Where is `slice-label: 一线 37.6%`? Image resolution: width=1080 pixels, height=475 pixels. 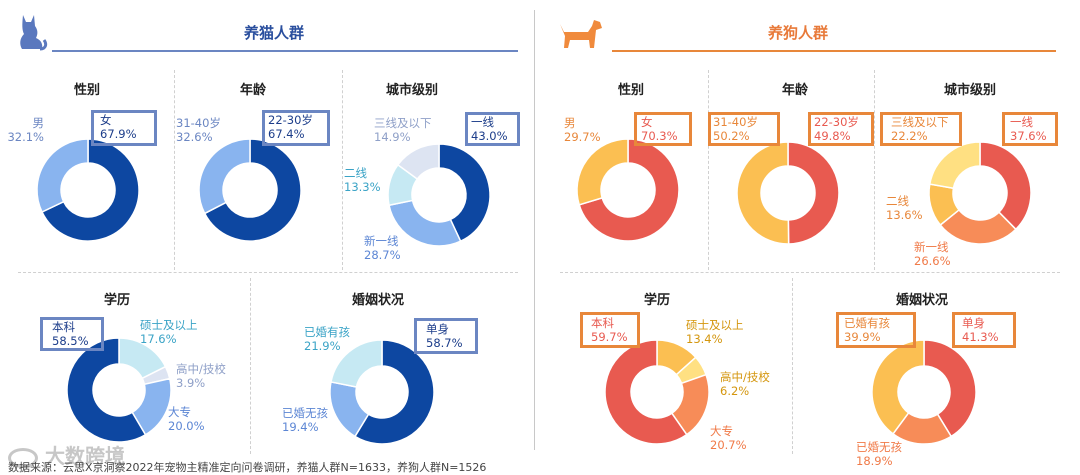 slice-label: 一线 37.6% is located at coordinates (1028, 129).